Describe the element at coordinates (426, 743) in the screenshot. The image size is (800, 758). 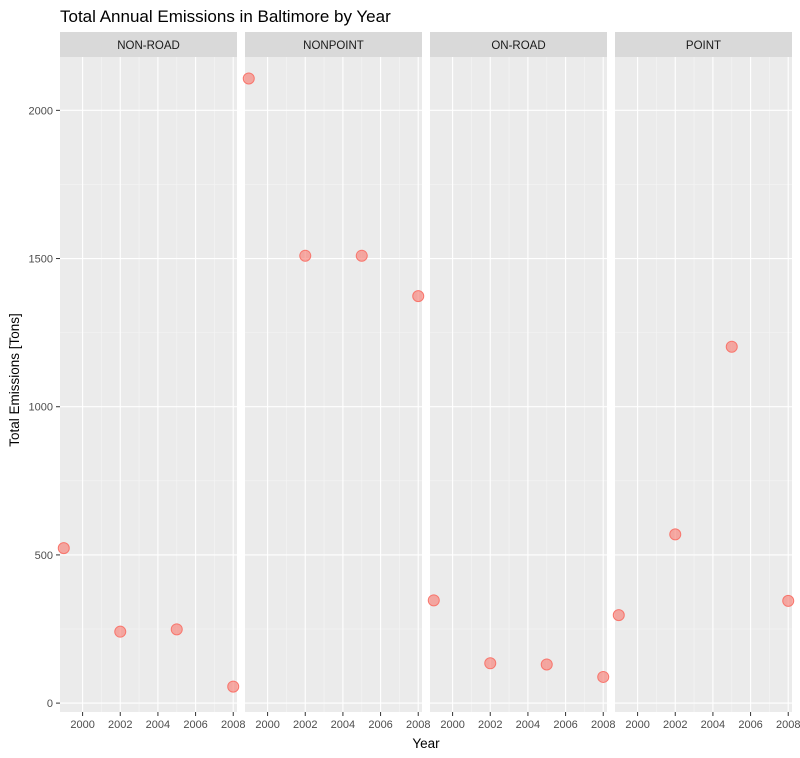
I see `x-axis-title: Year` at that location.